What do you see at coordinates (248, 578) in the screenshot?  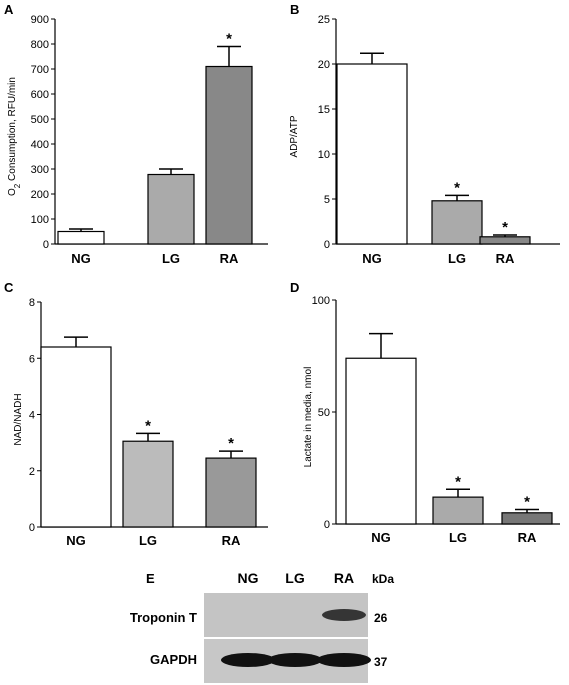 I see `blot-lane-label-ng: NG` at bounding box center [248, 578].